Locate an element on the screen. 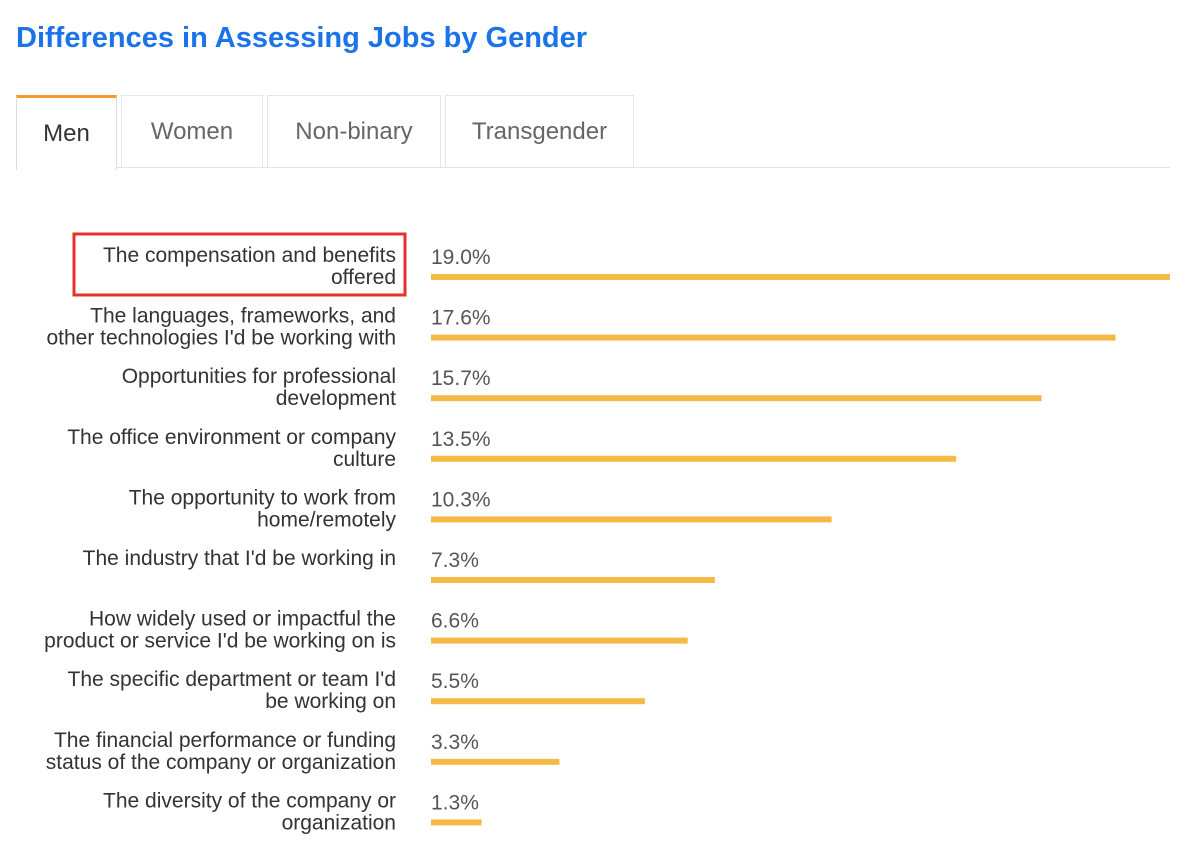  category-label: The industry that I'd be working in is located at coordinates (239, 558).